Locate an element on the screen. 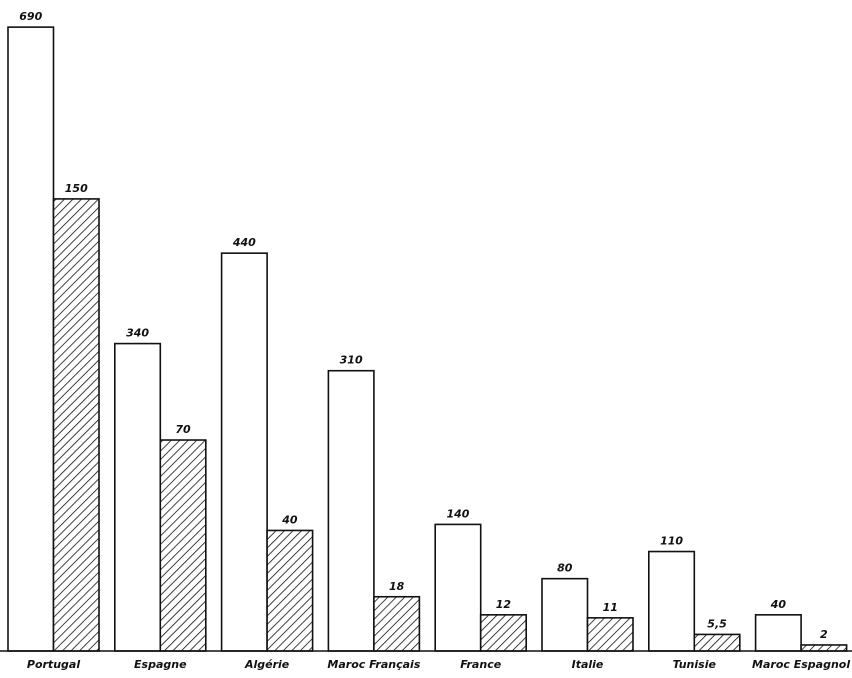  x-tick-label: Italie is located at coordinates (588, 664).